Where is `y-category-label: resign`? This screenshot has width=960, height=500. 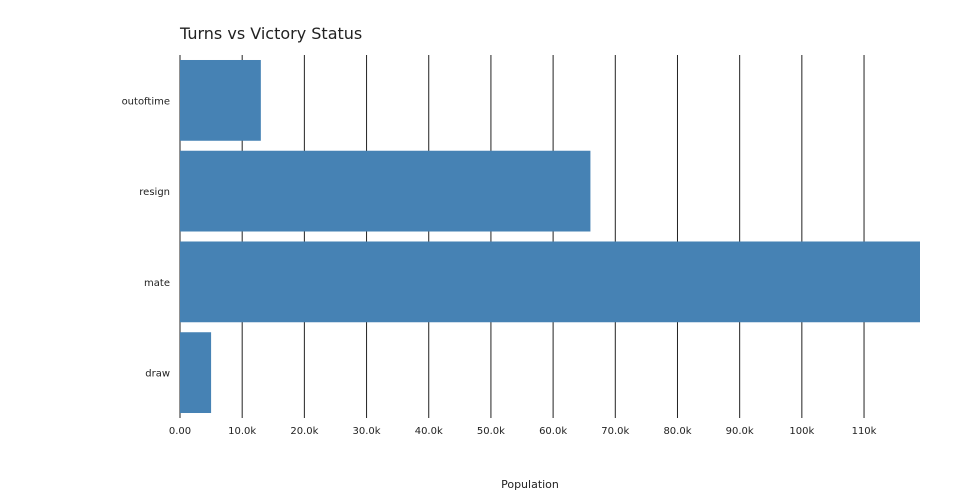
y-category-label: resign is located at coordinates (154, 192).